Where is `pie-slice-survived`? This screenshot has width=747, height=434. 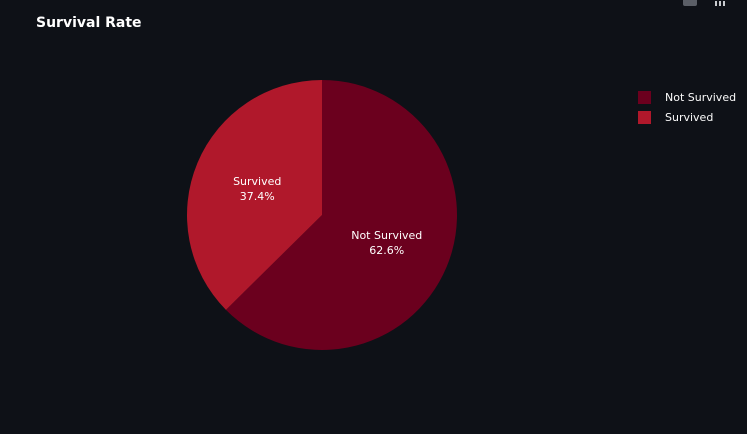
pie-slice-survived is located at coordinates (254, 195).